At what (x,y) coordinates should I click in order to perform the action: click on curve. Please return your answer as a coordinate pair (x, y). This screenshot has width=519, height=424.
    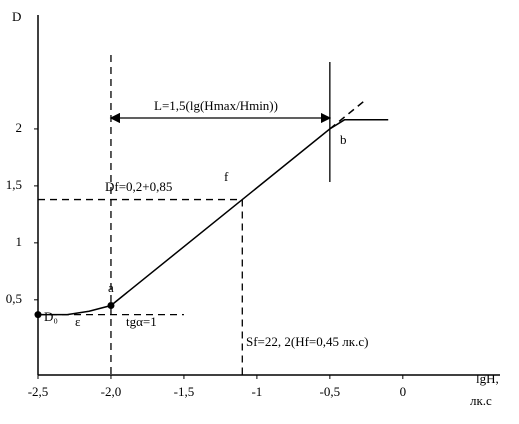
    Looking at the image, I should click on (348, 114).